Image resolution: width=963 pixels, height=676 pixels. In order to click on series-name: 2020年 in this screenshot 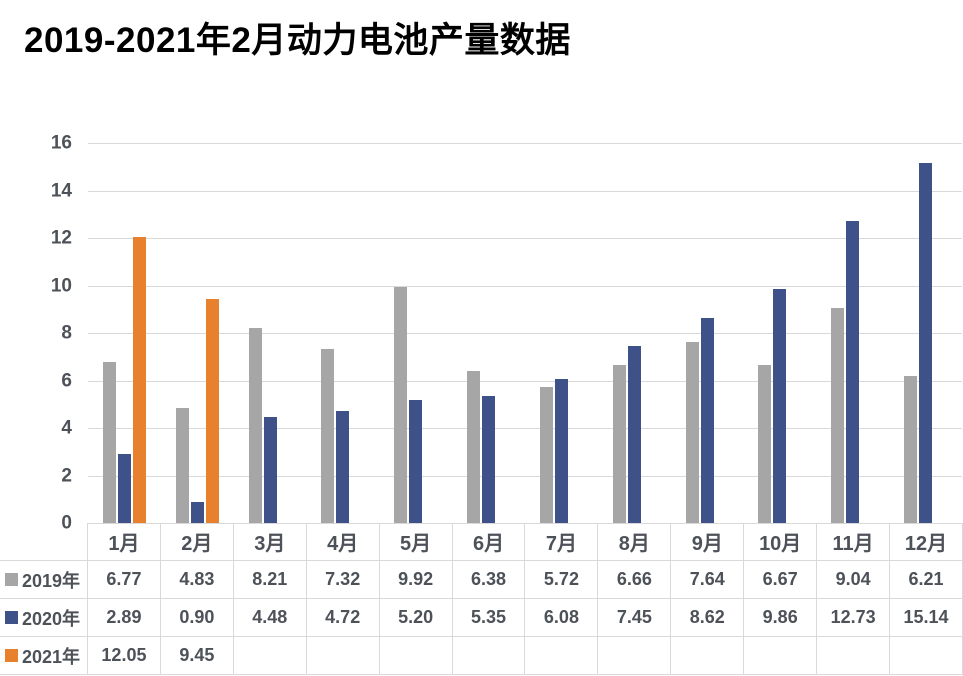, I will do `click(51, 618)`.